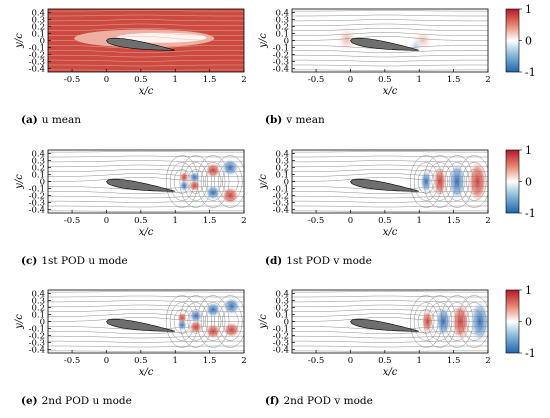 This screenshot has width=550, height=418. What do you see at coordinates (305, 120) in the screenshot?
I see `panel-caption-text: v mean` at bounding box center [305, 120].